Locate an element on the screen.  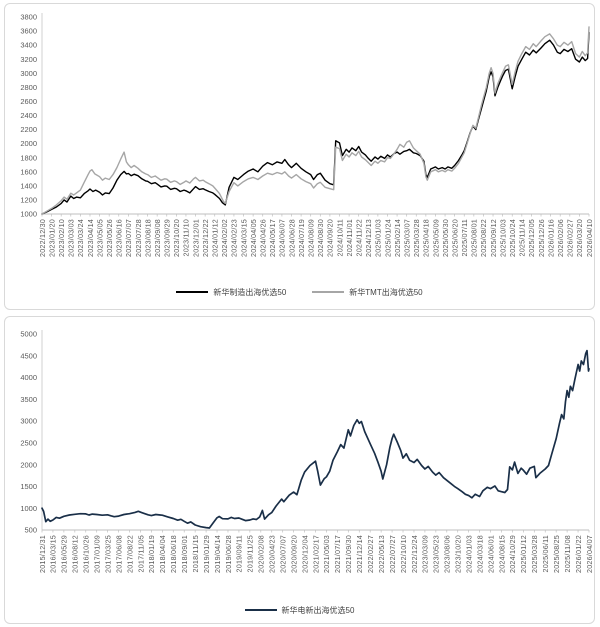
y-axis-label: 2400 is located at coordinates (28, 115).